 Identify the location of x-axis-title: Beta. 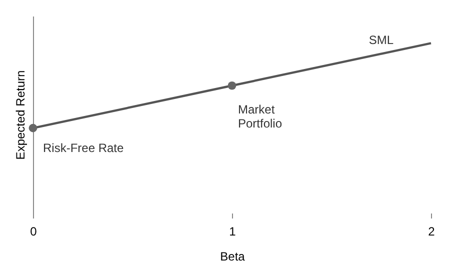
(233, 257).